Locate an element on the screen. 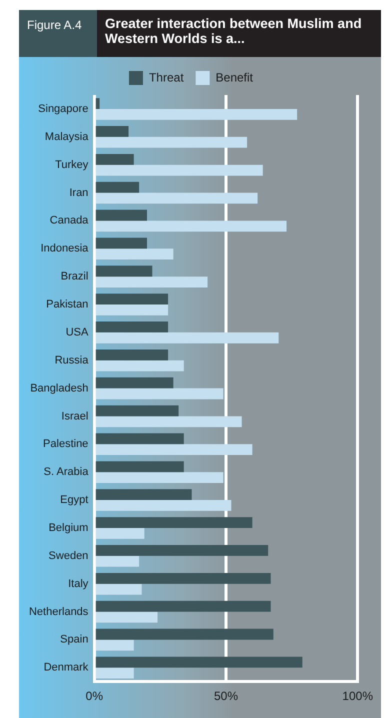  legend-label: Benefit is located at coordinates (235, 77).